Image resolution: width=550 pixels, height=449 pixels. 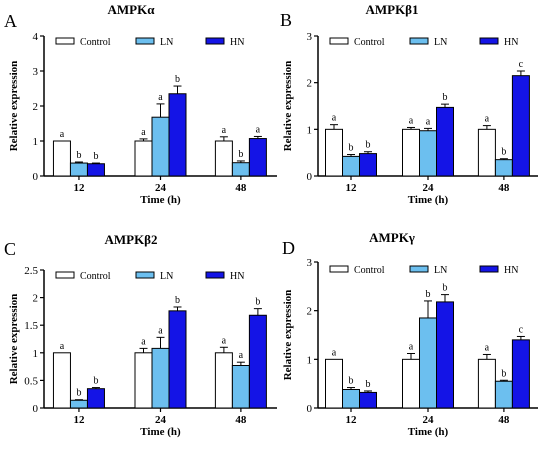 I want to click on y-tick-label: 2.5, so click(x=31, y=271).